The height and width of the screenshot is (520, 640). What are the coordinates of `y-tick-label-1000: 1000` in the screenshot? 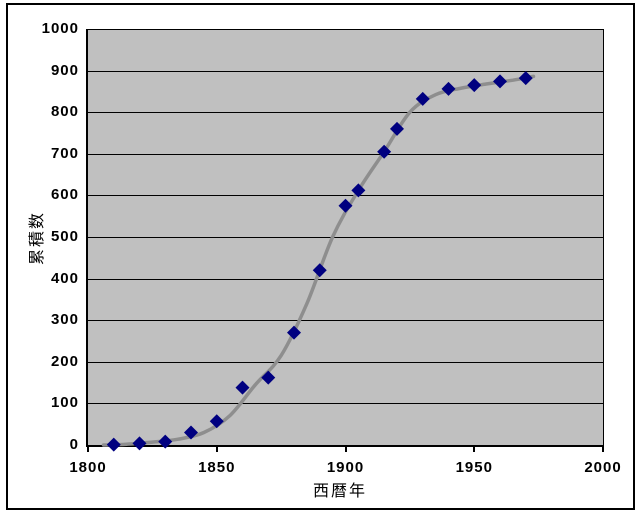 It's located at (60, 28).